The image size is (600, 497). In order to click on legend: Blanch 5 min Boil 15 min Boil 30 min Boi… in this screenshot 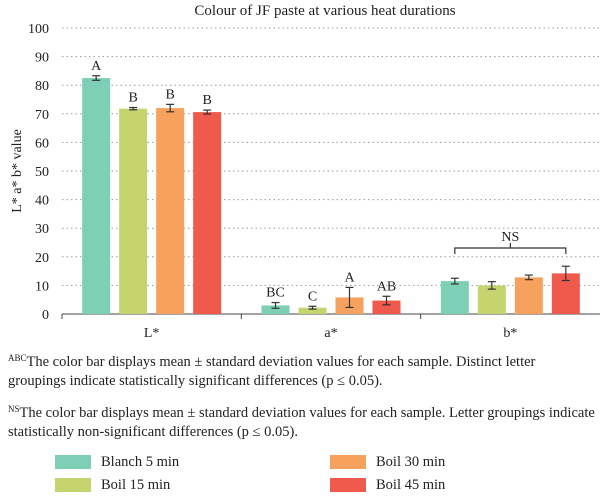, I will do `click(300, 472)`.